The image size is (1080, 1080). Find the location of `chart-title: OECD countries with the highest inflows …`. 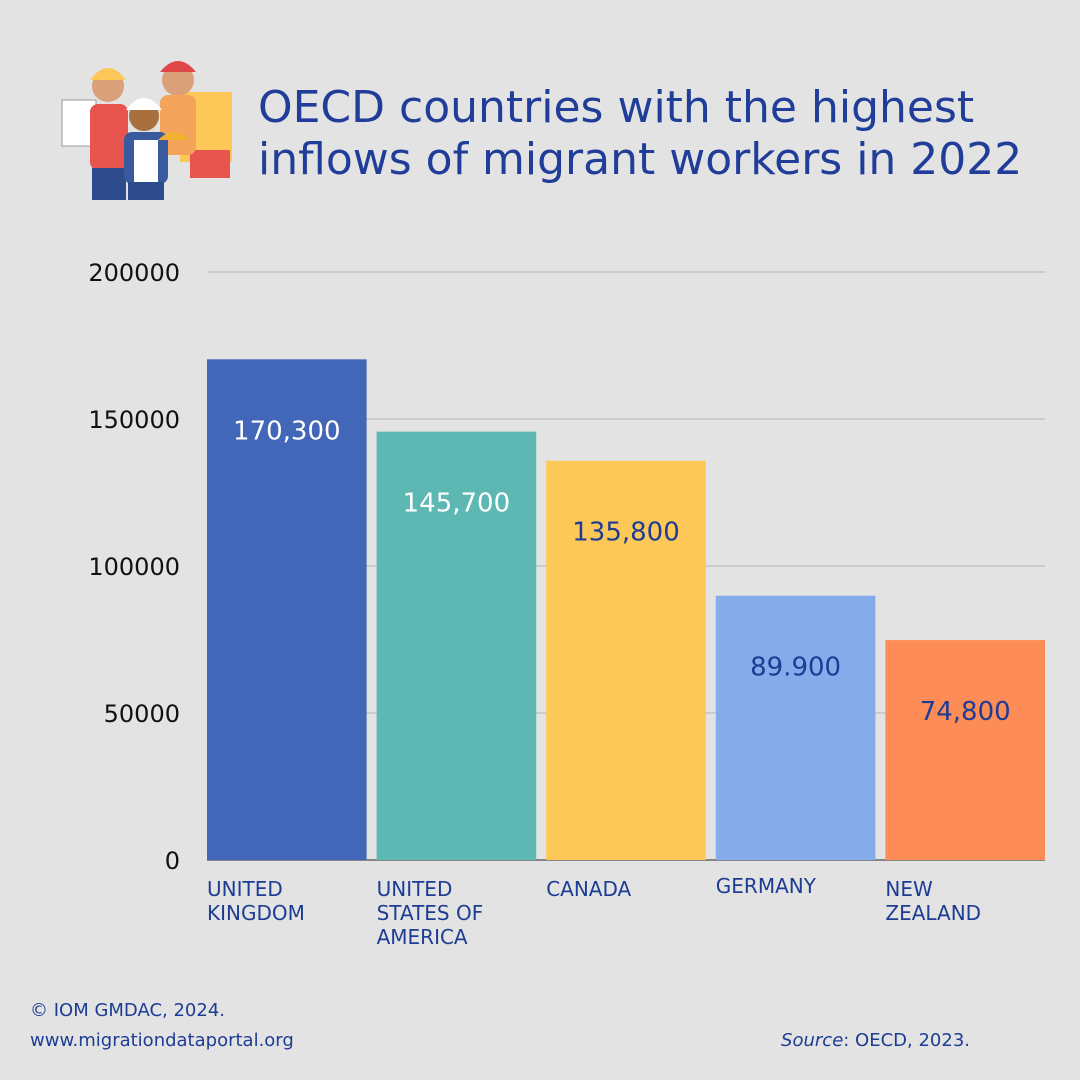

chart-title: OECD countries with the highest inflows … is located at coordinates (640, 133).